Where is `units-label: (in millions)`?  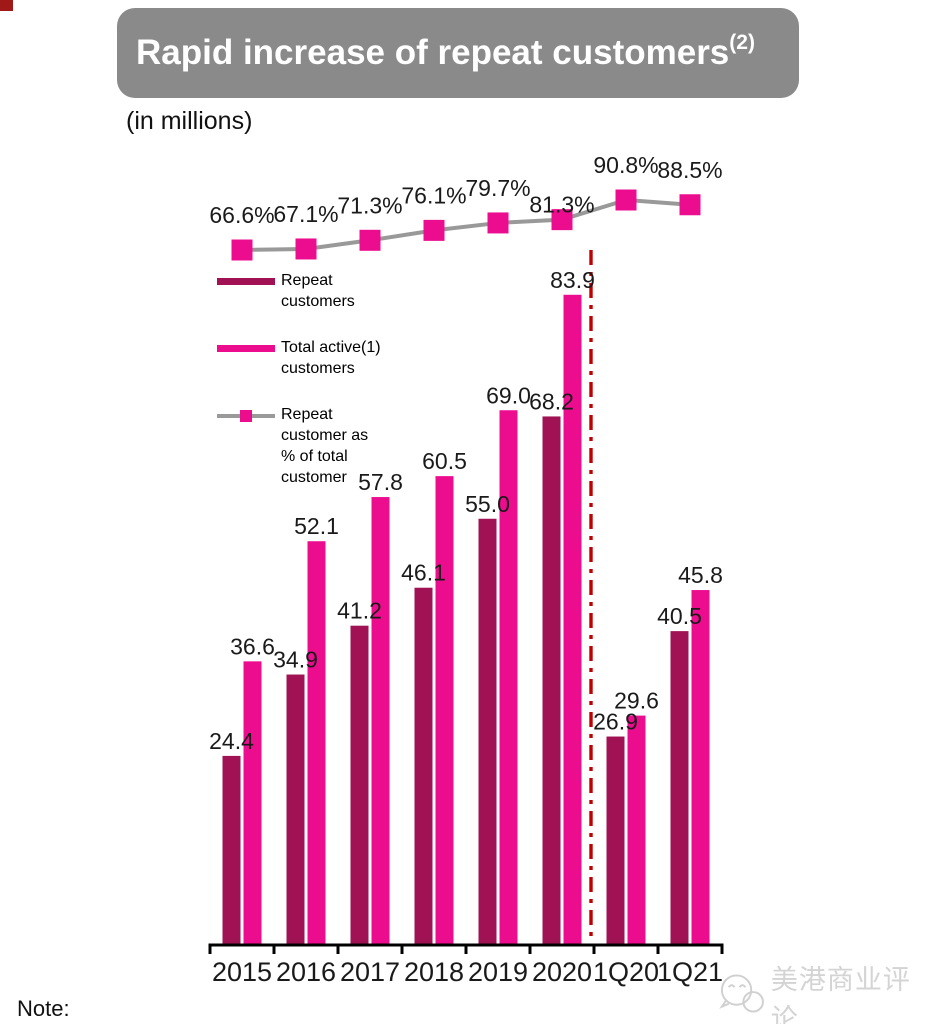 units-label: (in millions) is located at coordinates (189, 121).